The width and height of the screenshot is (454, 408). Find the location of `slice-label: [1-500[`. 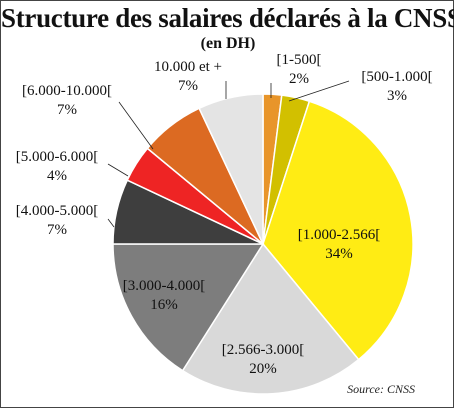

slice-label: [1-500[ is located at coordinates (299, 60).